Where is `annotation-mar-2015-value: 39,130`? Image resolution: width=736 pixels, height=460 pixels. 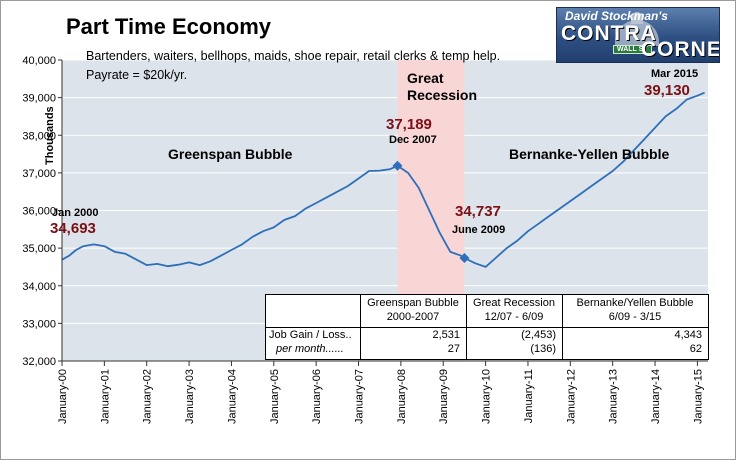 annotation-mar-2015-value: 39,130 is located at coordinates (667, 90).